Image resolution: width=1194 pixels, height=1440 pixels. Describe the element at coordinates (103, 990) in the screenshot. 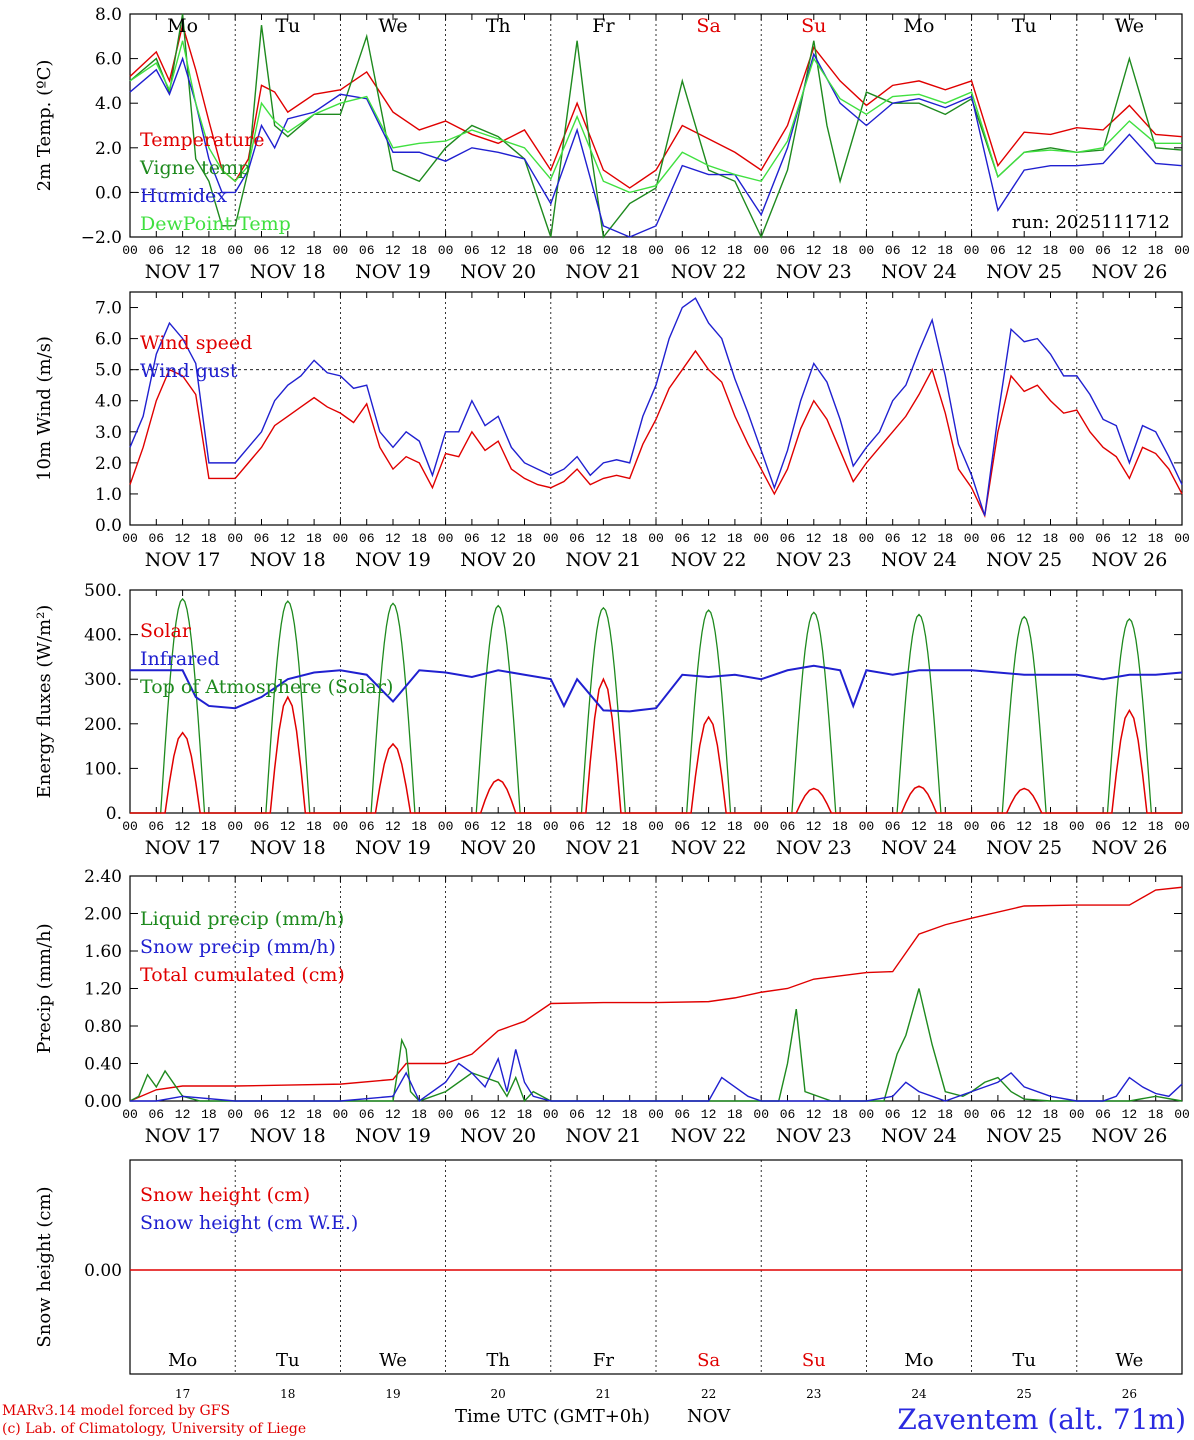

I see `y-tick-label: 1.20` at that location.